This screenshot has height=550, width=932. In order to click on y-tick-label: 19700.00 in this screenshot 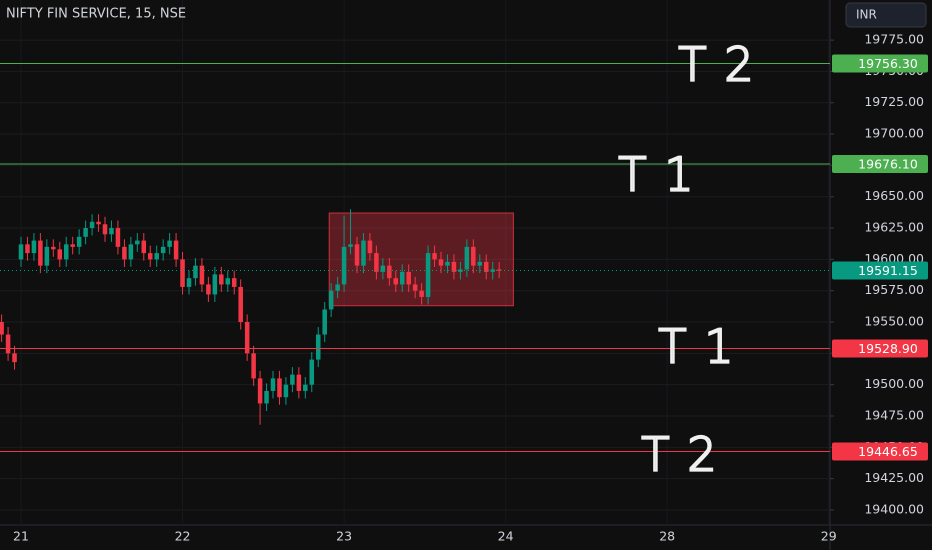, I will do `click(894, 133)`.